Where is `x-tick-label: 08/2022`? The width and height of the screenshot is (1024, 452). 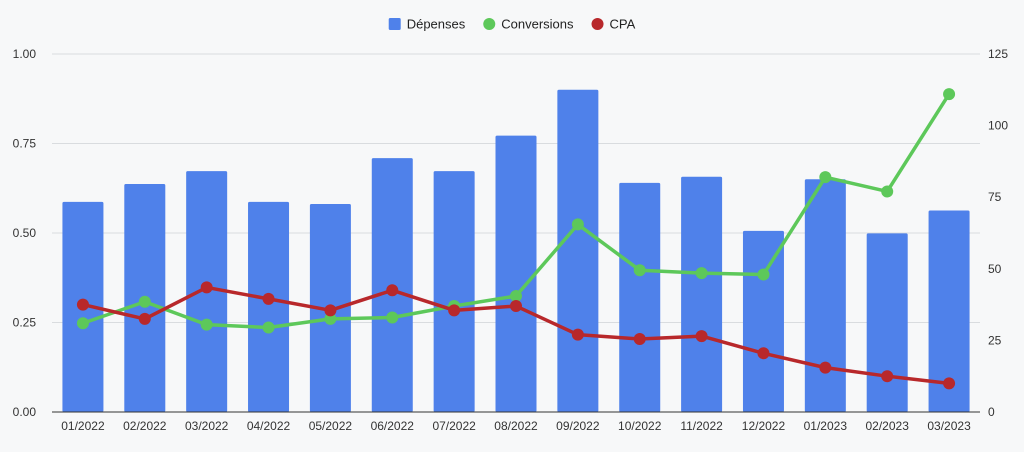
x-tick-label: 08/2022 is located at coordinates (516, 426).